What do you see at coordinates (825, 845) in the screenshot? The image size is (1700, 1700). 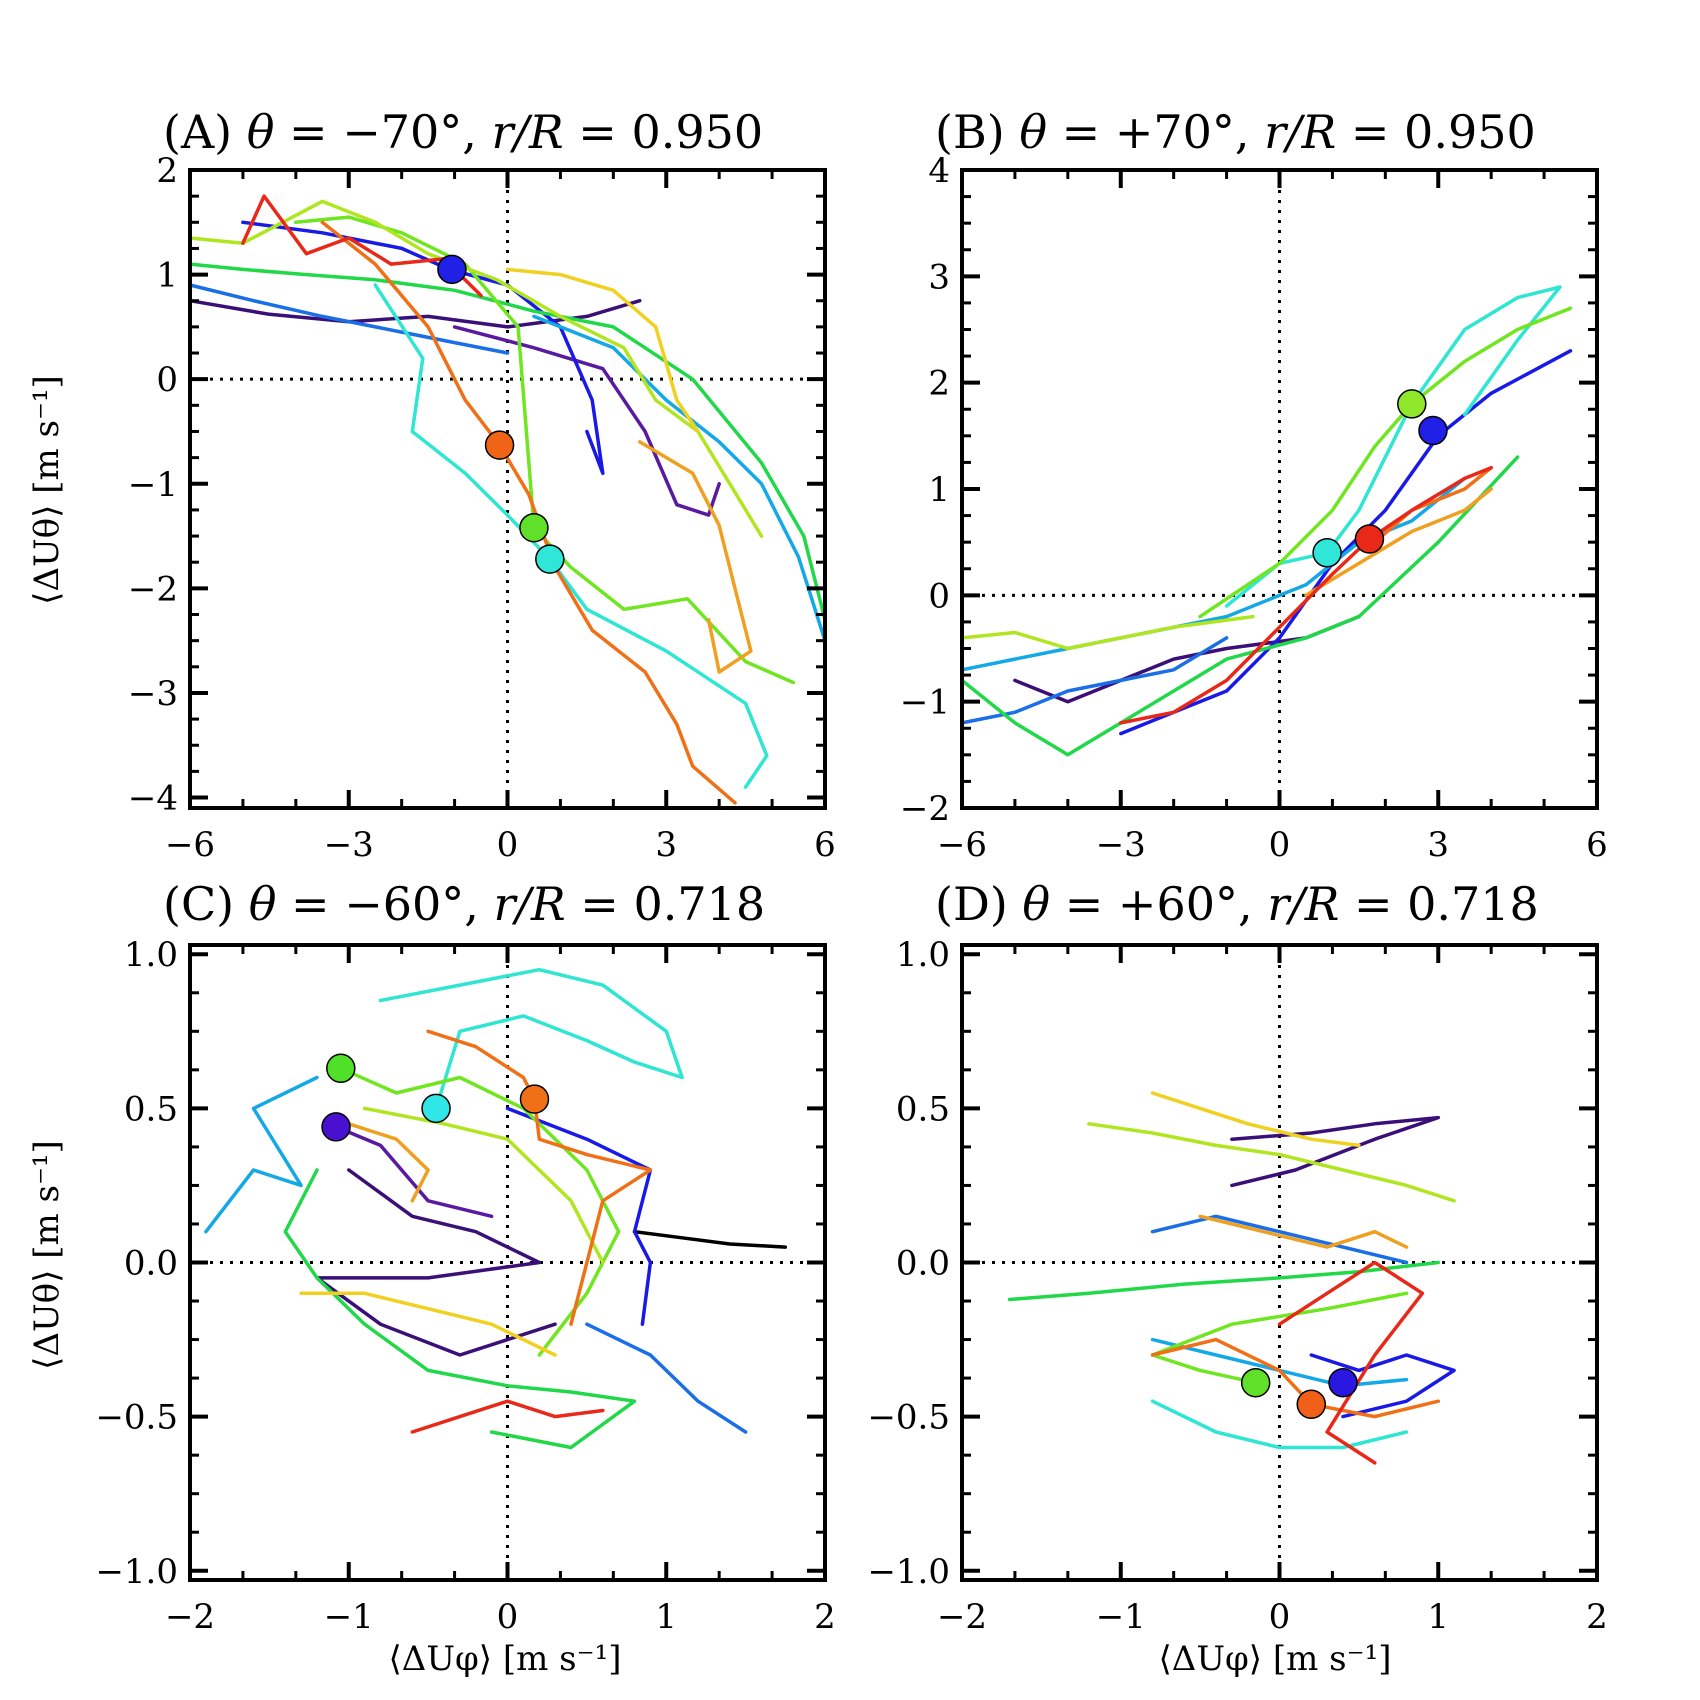 I see `panel-a-xtick-label-4: 6` at bounding box center [825, 845].